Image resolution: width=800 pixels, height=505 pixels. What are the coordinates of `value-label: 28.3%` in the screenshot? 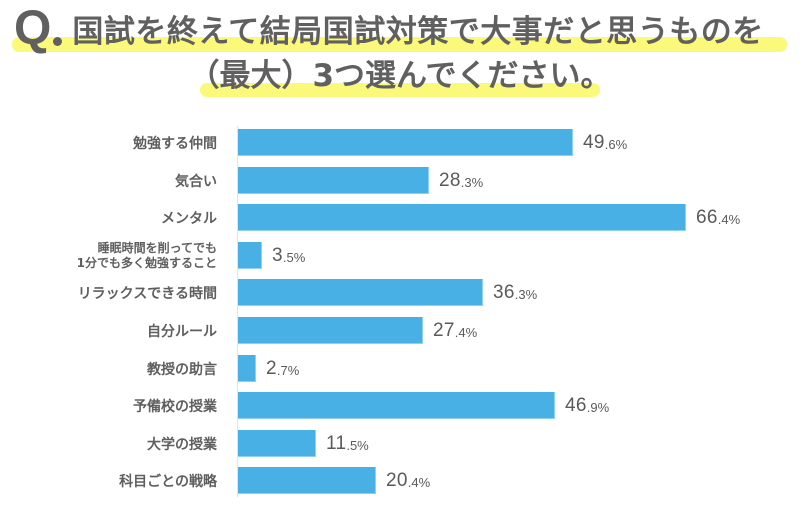 It's located at (461, 180).